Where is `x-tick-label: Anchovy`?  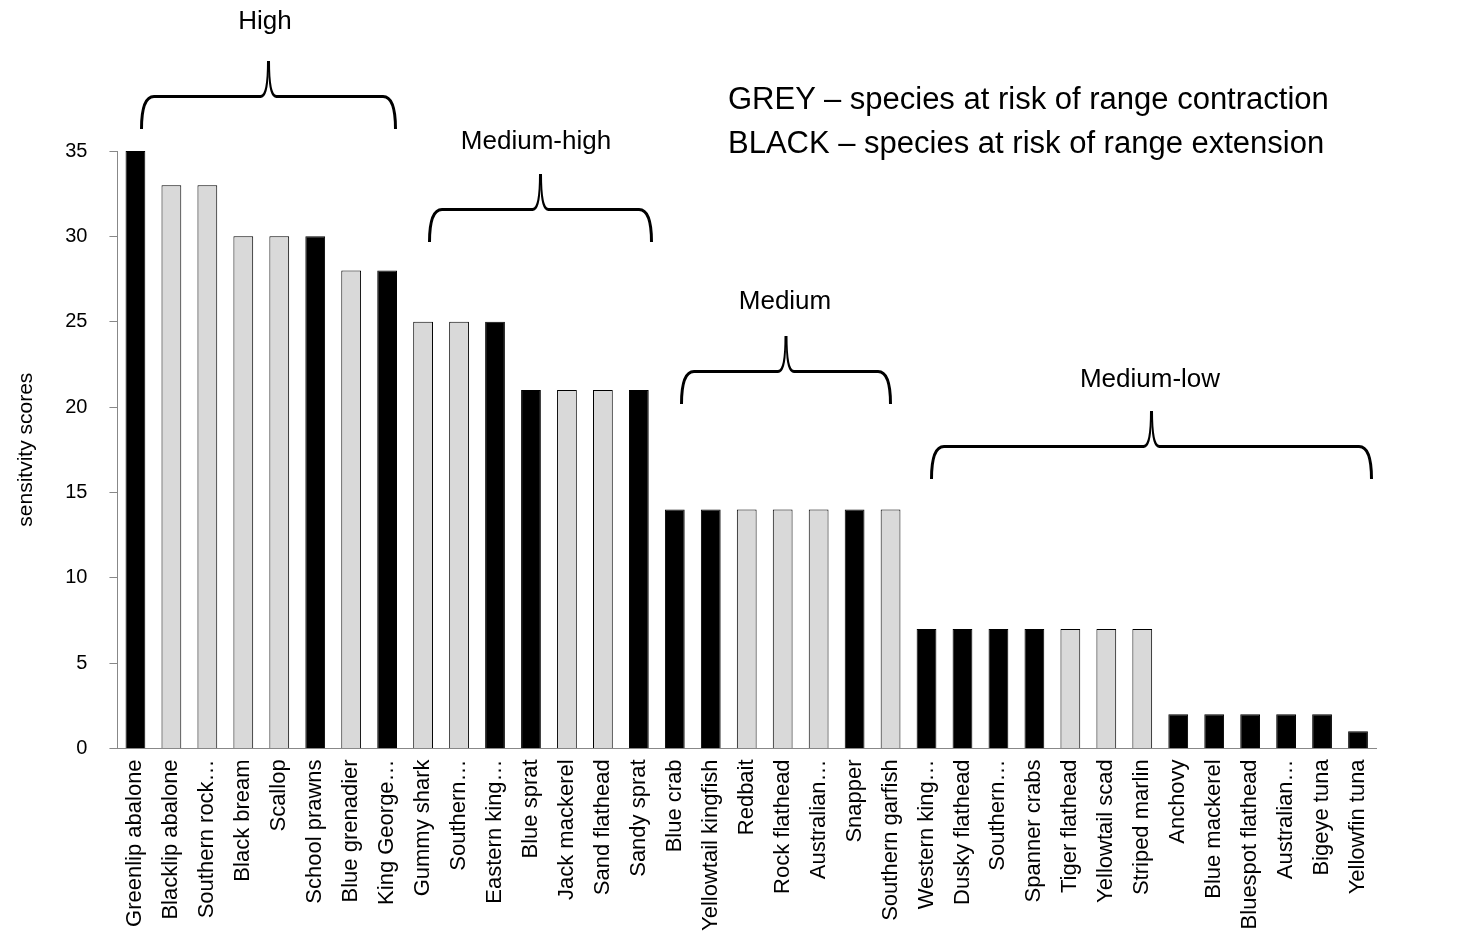
x-tick-label: Anchovy is located at coordinates (1177, 801).